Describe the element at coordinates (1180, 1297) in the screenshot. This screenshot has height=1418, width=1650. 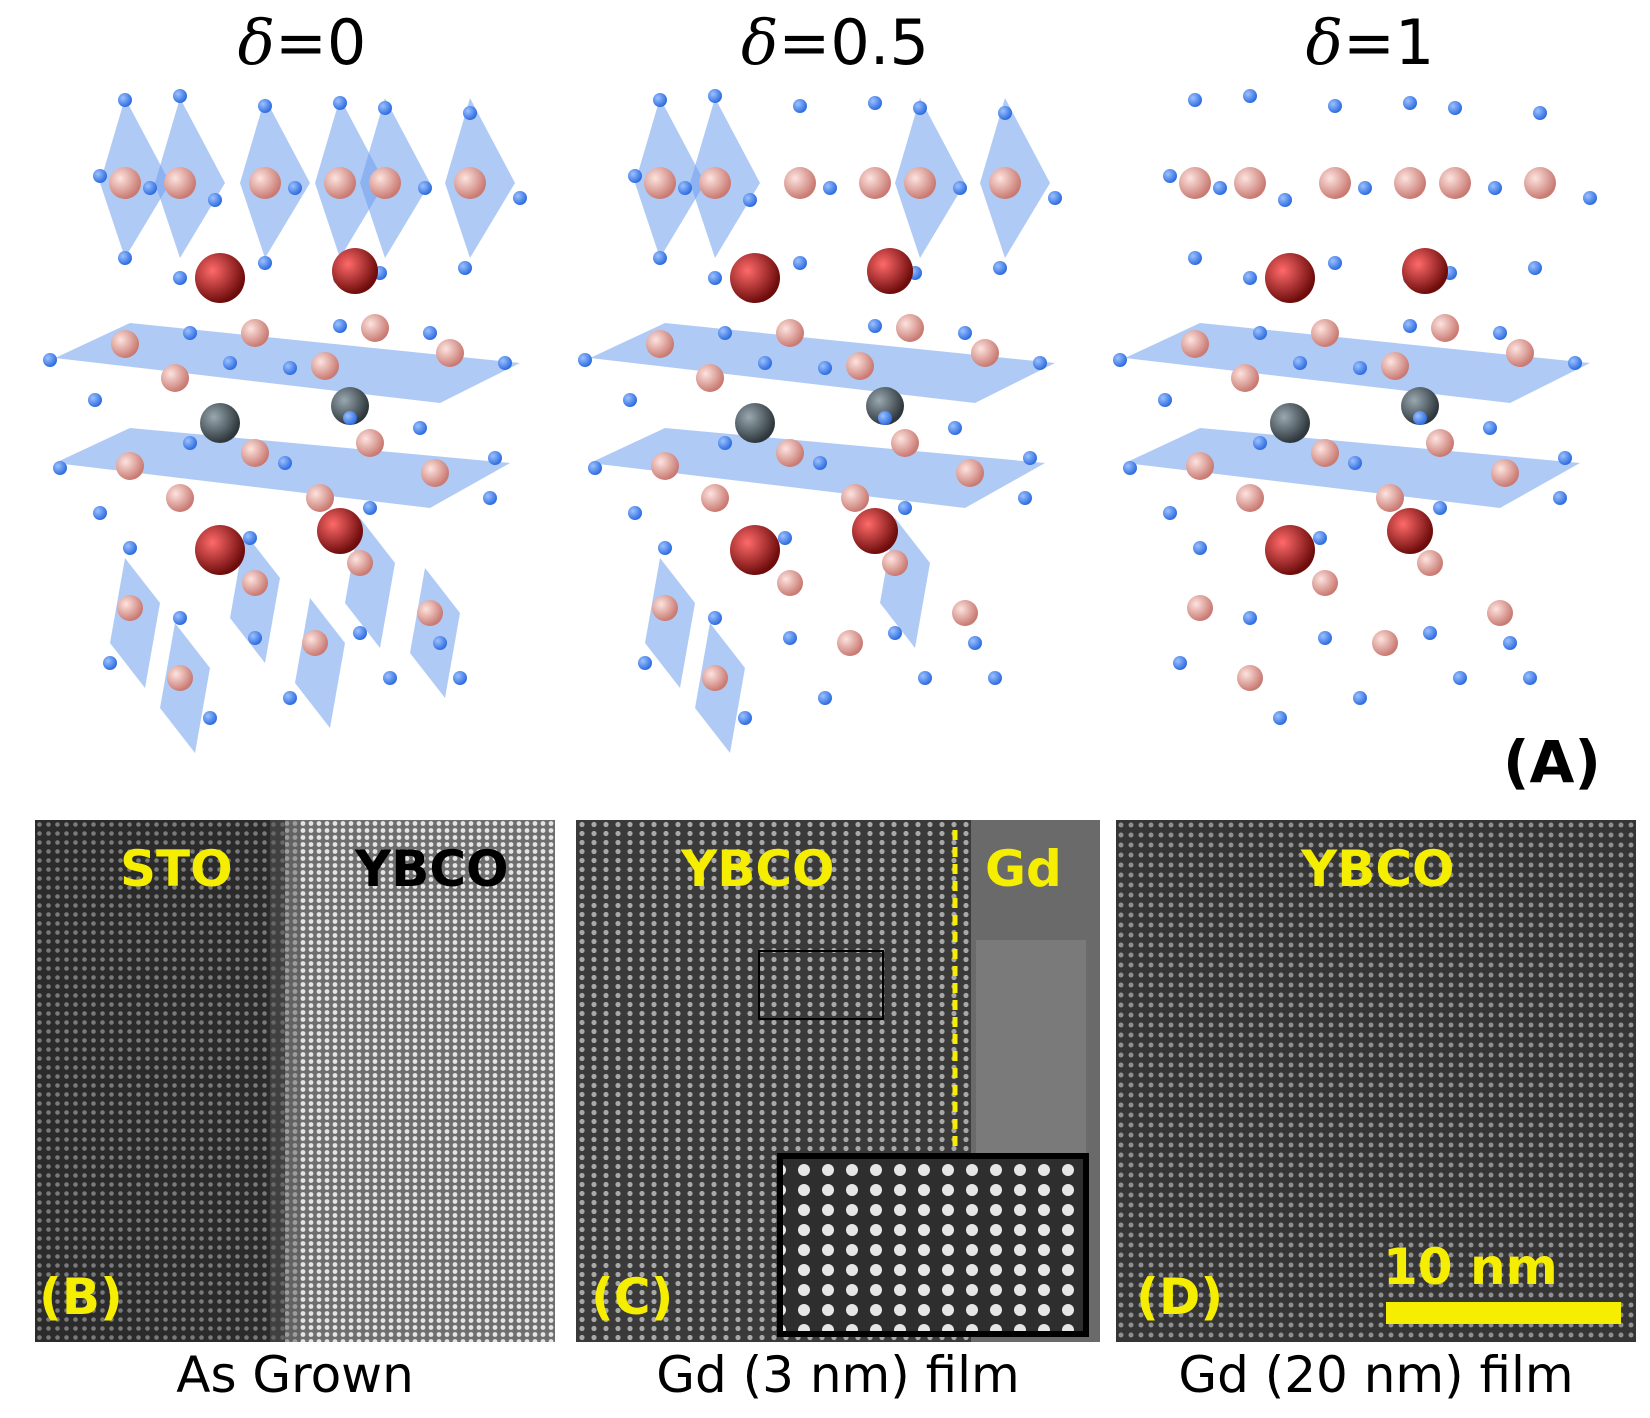
I see `panel-letter-d: (D)` at that location.